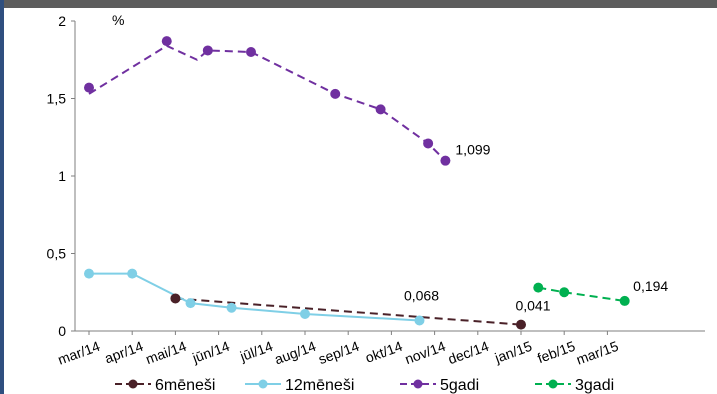 The height and width of the screenshot is (394, 717). Describe the element at coordinates (348, 311) in the screenshot. I see `series-line-6m-ne-i` at that location.